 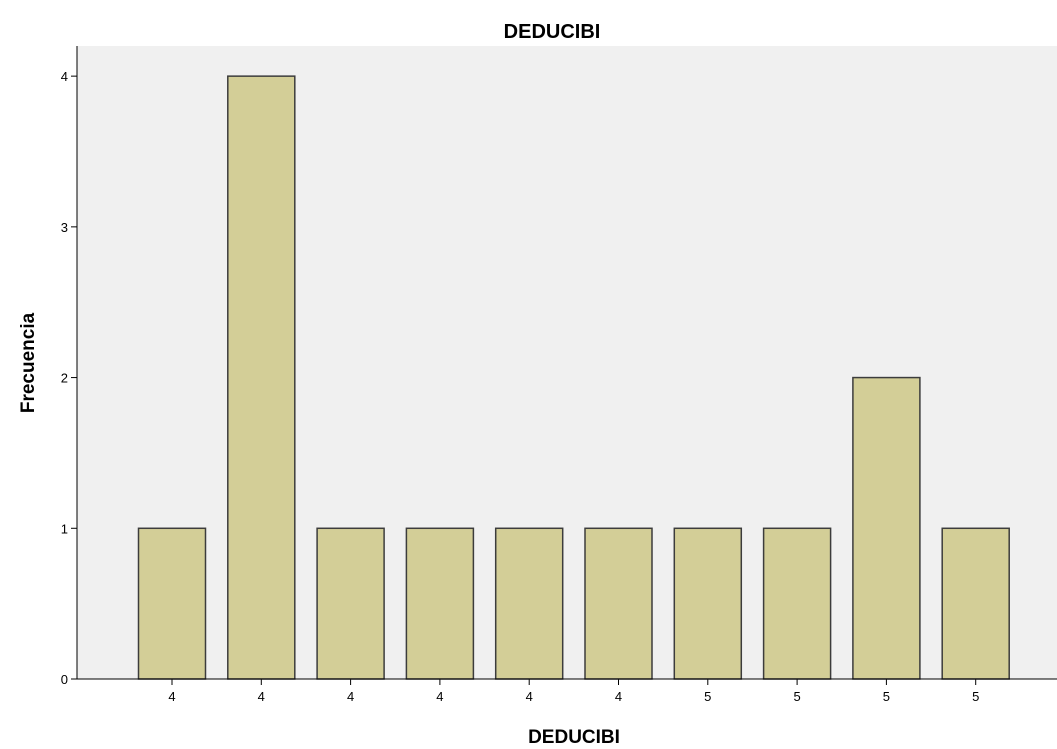 I want to click on y-axis-ticks: 0 1 2 3 4, so click(x=69, y=378).